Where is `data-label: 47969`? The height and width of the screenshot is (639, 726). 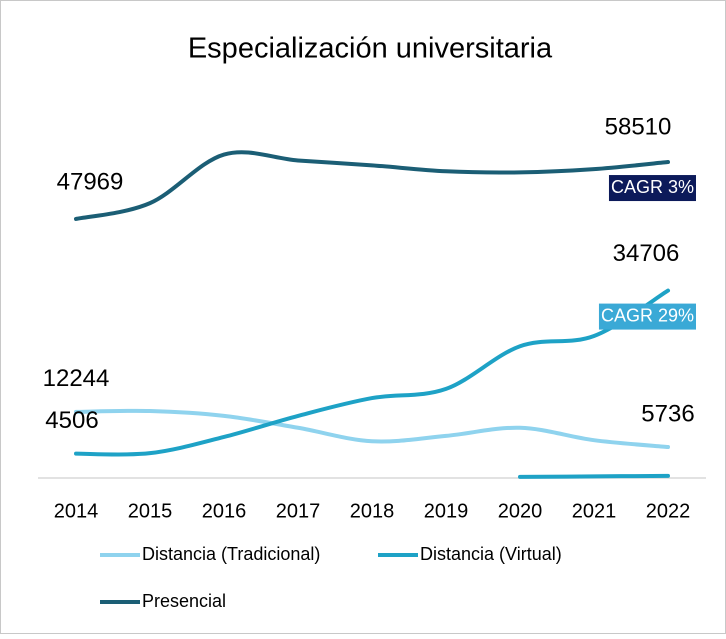 data-label: 47969 is located at coordinates (90, 181).